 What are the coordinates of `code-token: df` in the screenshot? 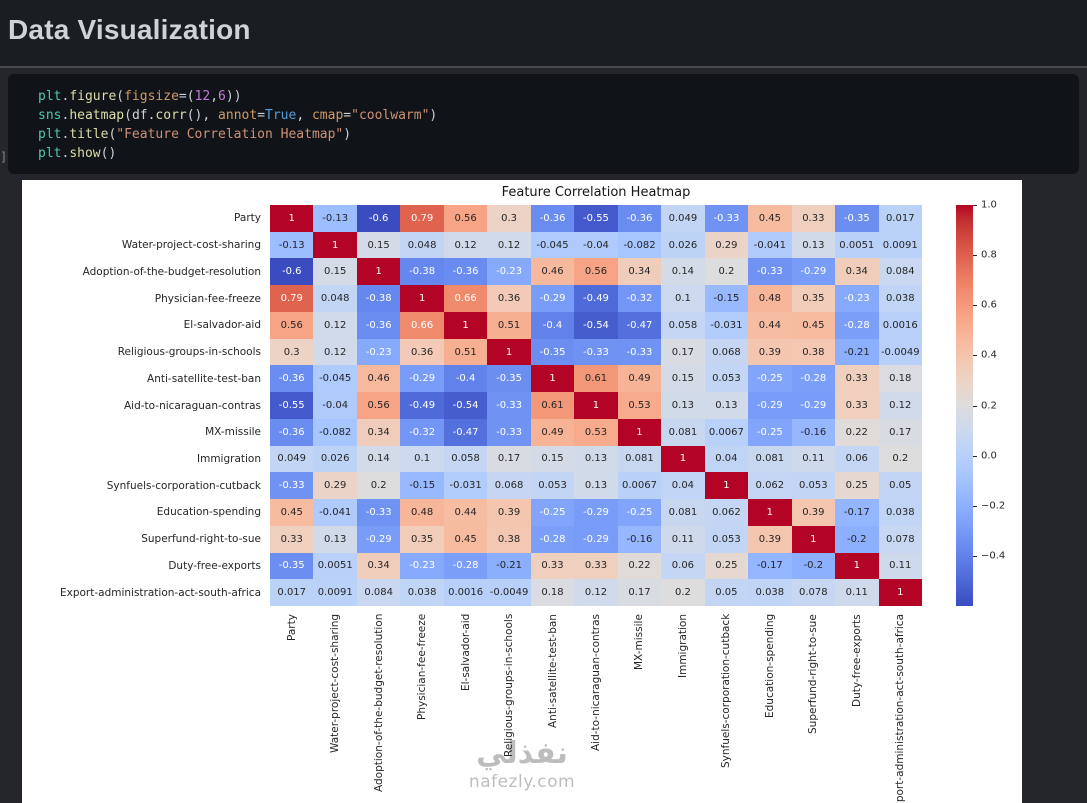 It's located at (139, 115).